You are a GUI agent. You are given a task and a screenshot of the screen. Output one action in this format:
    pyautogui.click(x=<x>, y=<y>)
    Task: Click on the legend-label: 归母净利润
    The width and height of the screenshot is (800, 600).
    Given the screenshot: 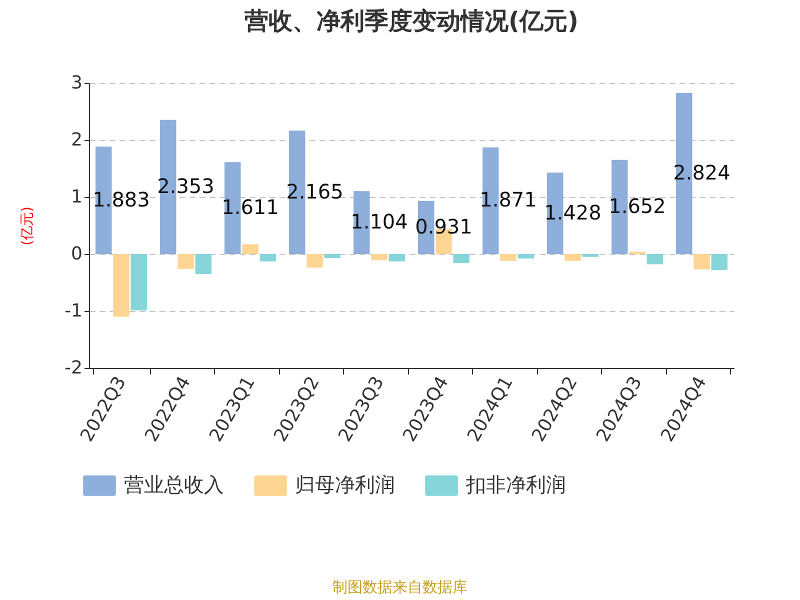 What is the action you would take?
    pyautogui.click(x=345, y=484)
    